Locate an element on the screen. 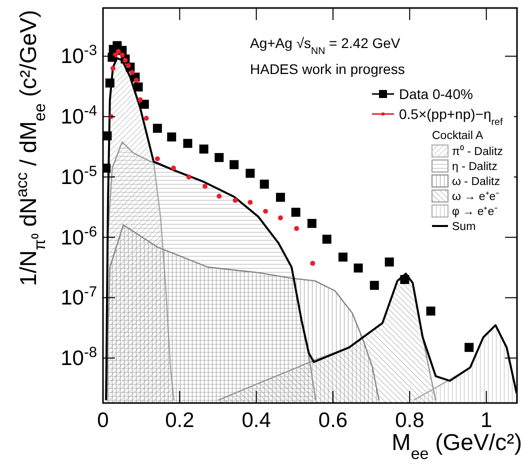  legend-label: 0.5×(pp+np)−η$_{ref}$ is located at coordinates (451, 117).